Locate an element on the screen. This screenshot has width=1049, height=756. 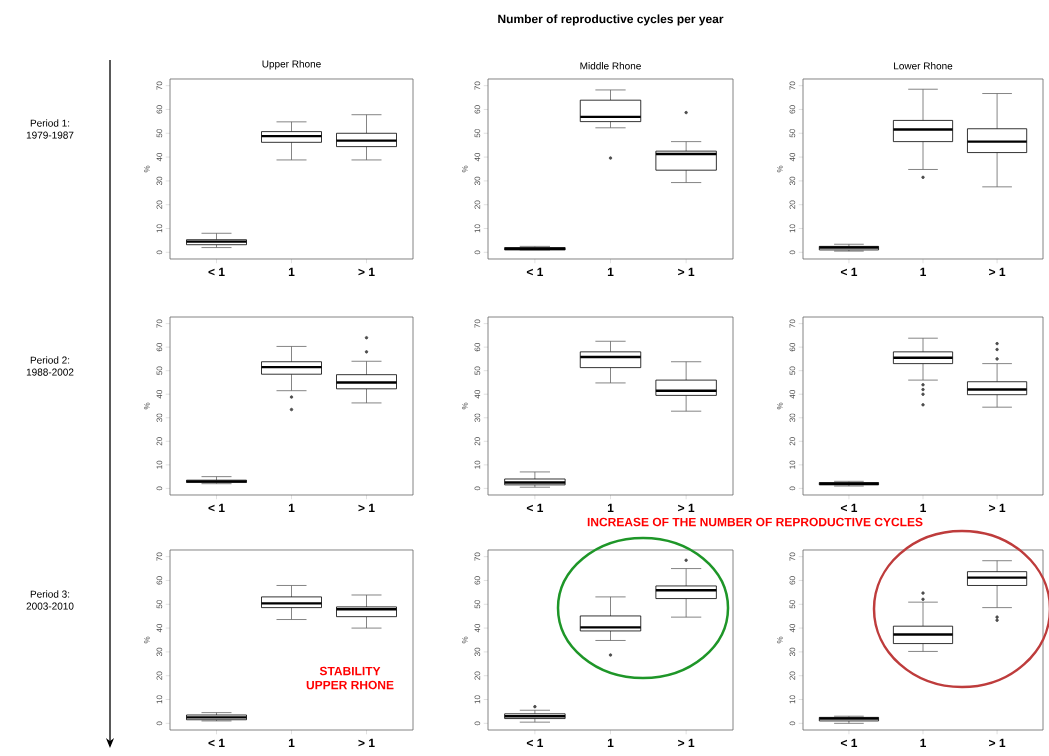
chart-title: Upper Rhone is located at coordinates (291, 65).